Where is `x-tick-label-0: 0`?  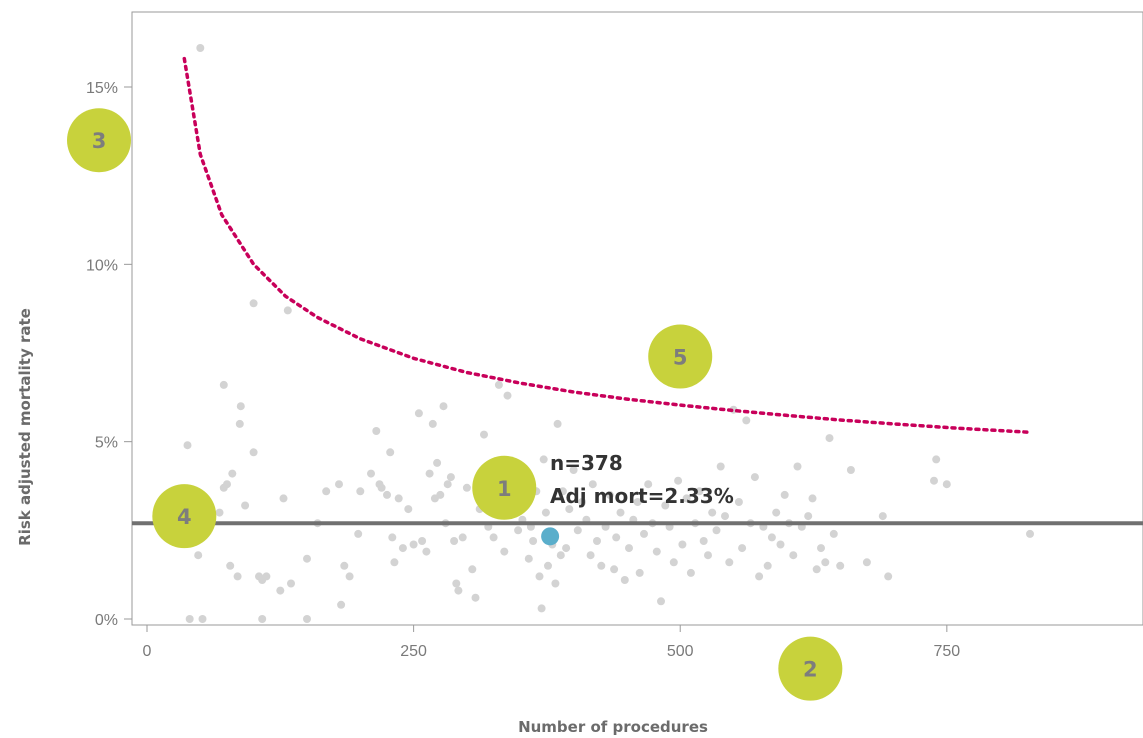
x-tick-label-0: 0 is located at coordinates (147, 651).